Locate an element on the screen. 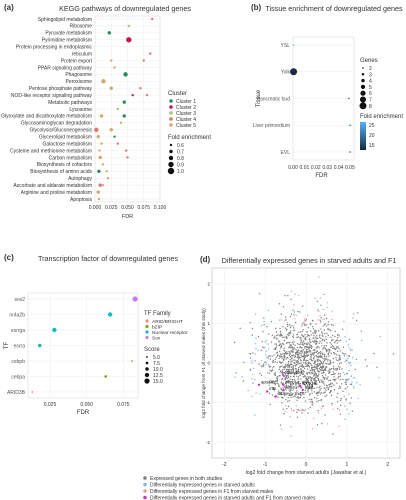 The image size is (406, 500). category-label: Peroxisome is located at coordinates (79, 82).